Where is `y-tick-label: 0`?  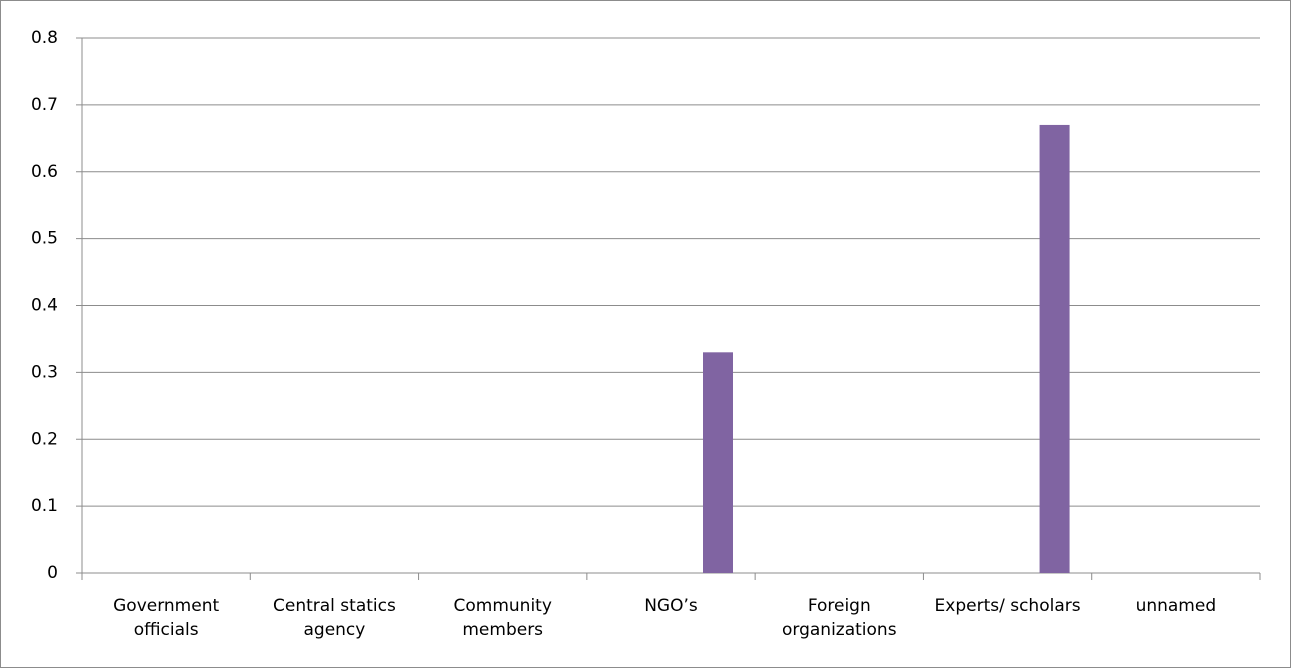
y-tick-label: 0 is located at coordinates (52, 573).